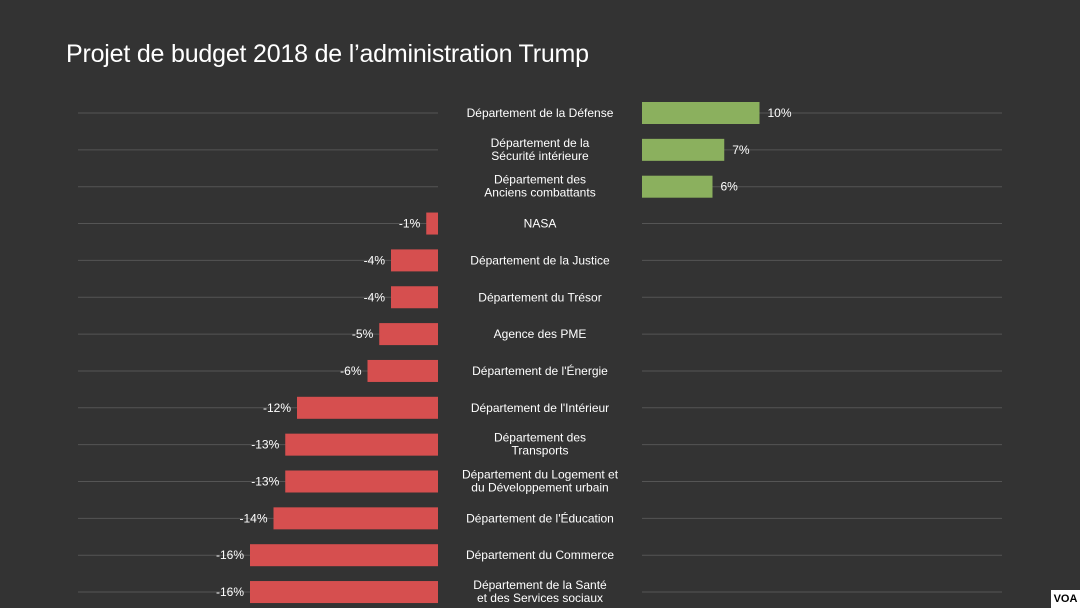  Describe the element at coordinates (540, 517) in the screenshot. I see `category-label: Département de l'Éducation` at that location.